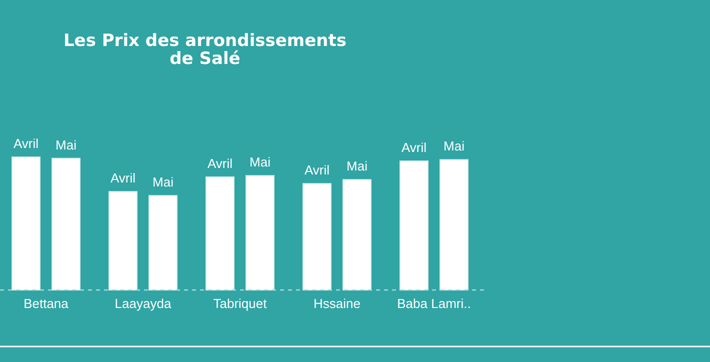 This screenshot has height=362, width=710. I want to click on x-tick-label: Laayayda, so click(143, 303).